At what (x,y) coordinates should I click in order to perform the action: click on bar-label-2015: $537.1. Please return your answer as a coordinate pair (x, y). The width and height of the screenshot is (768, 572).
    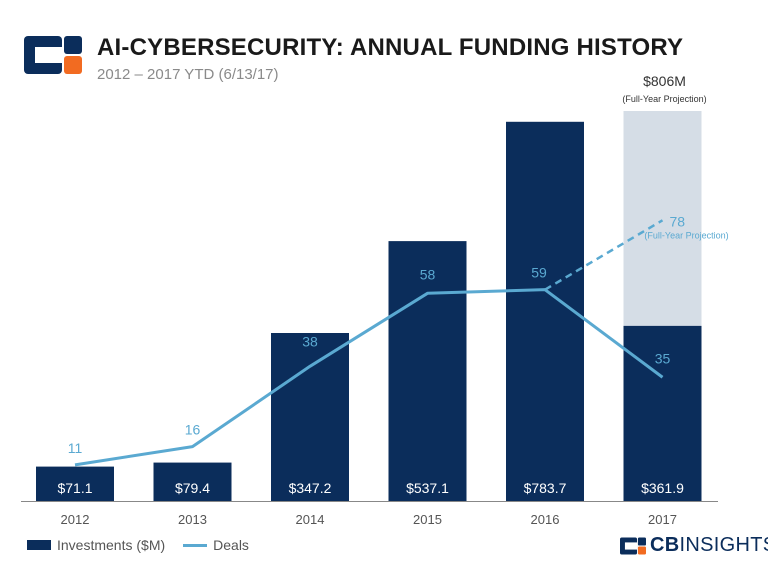
    Looking at the image, I should click on (427, 488).